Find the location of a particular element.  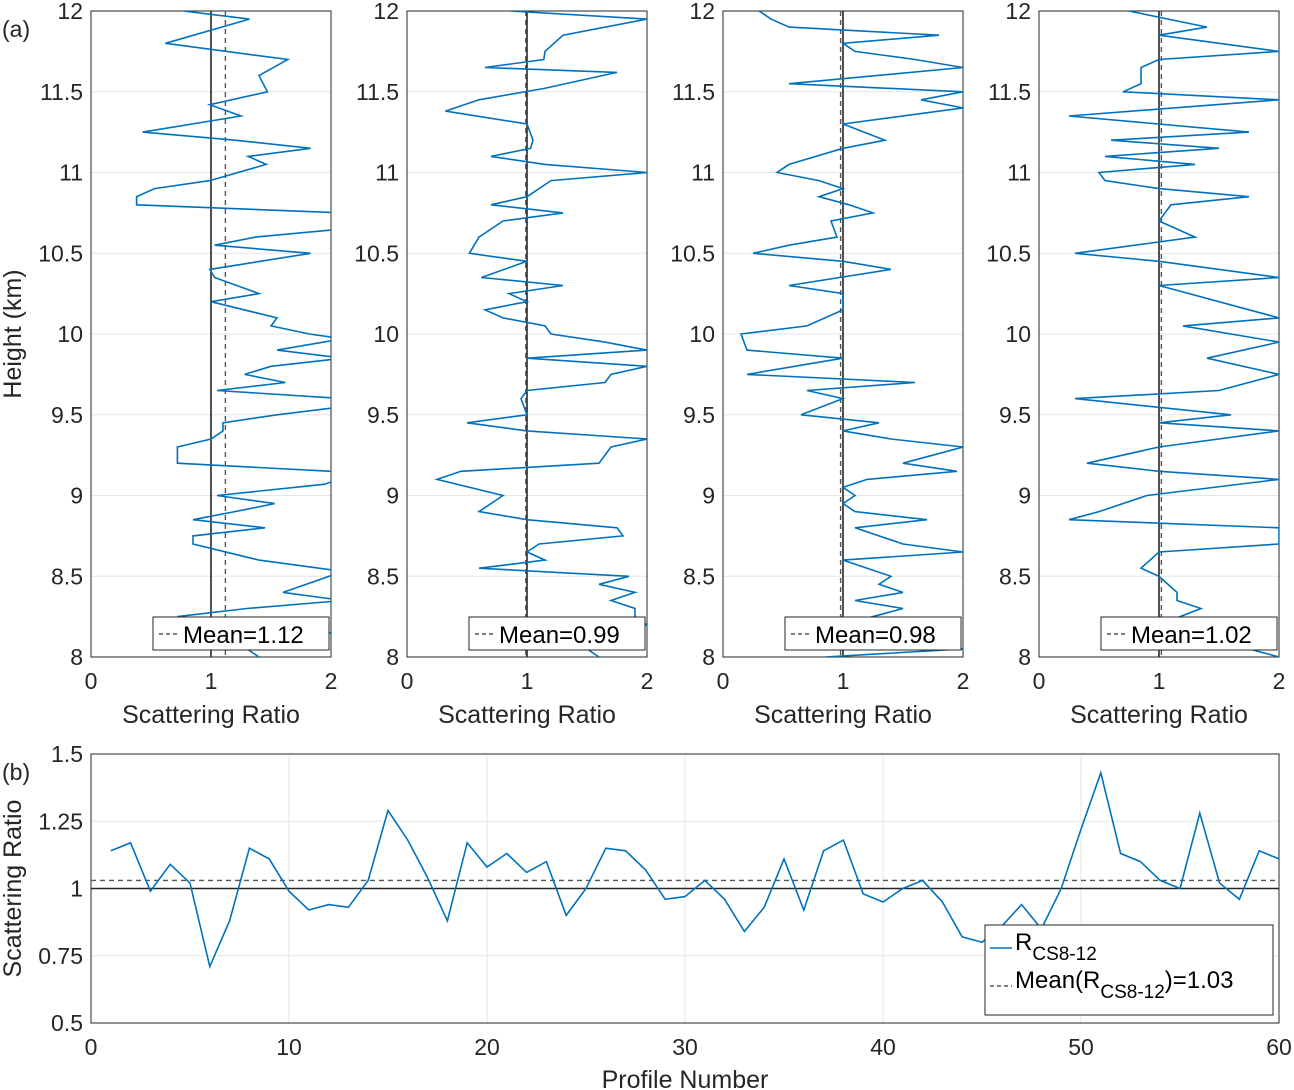

x-tick-label: 10 is located at coordinates (289, 1047).